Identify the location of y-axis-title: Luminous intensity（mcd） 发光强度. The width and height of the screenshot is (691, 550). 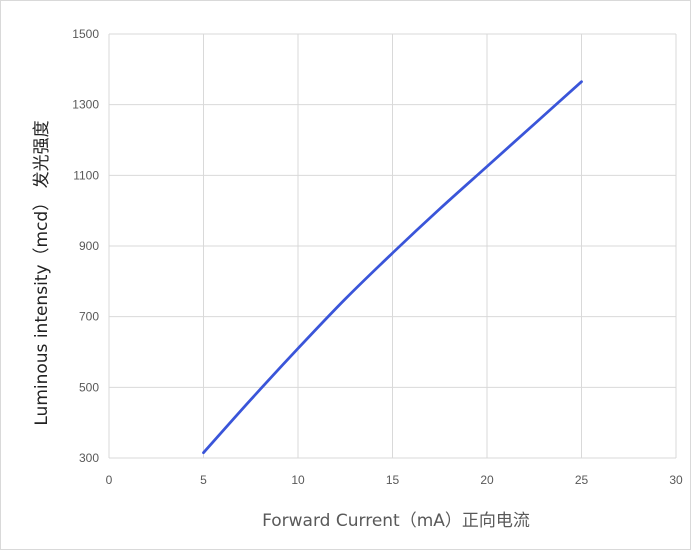
(42, 272).